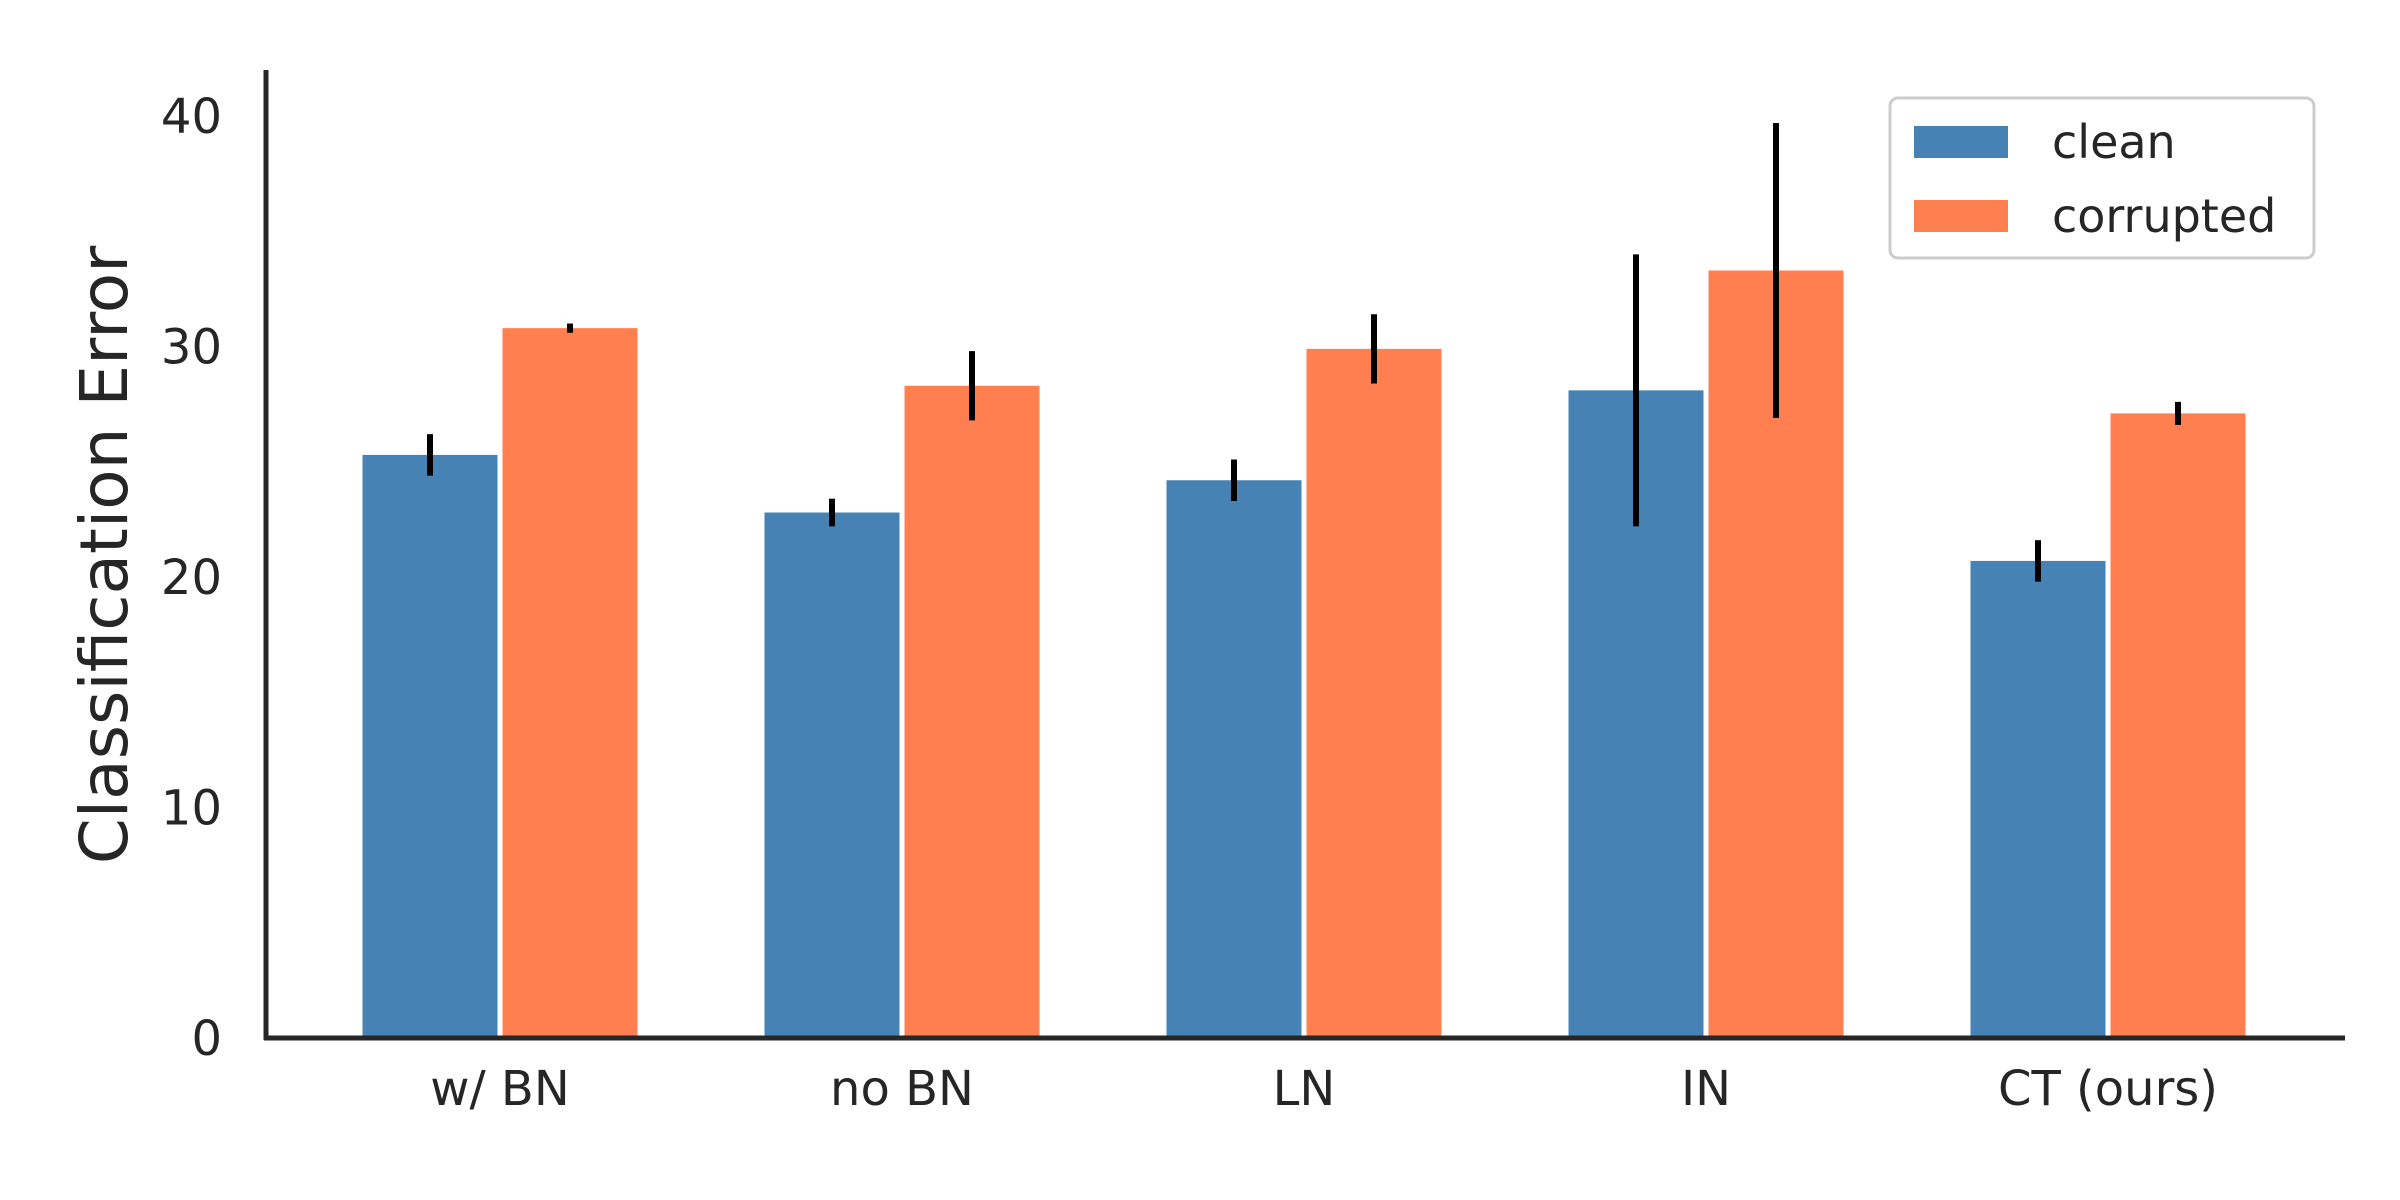 The height and width of the screenshot is (1200, 2400). I want to click on x-tick-label: IN, so click(1706, 1089).